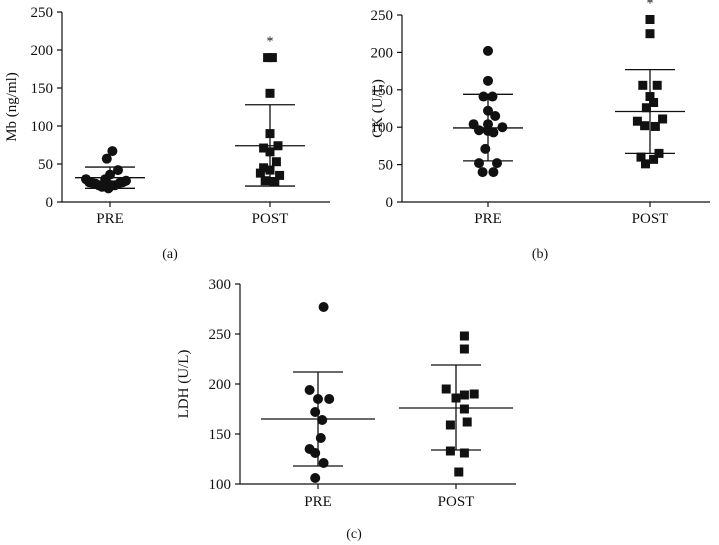 The width and height of the screenshot is (719, 545). I want to click on panel-label: (c), so click(354, 534).